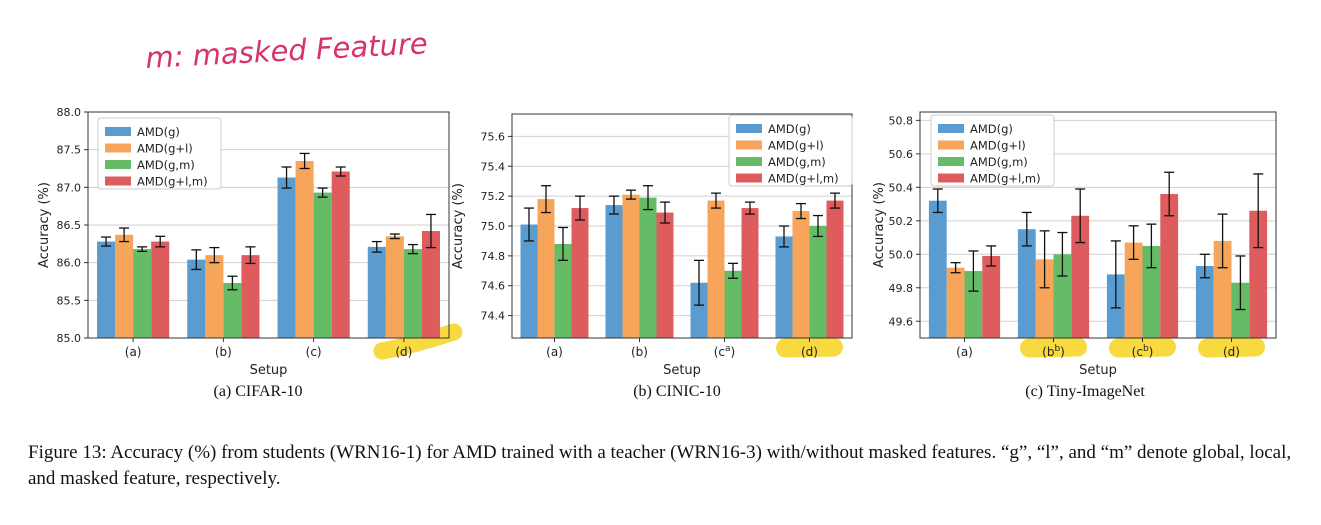 This screenshot has height=525, width=1321. I want to click on x-tick-label: (cb), so click(1143, 351).